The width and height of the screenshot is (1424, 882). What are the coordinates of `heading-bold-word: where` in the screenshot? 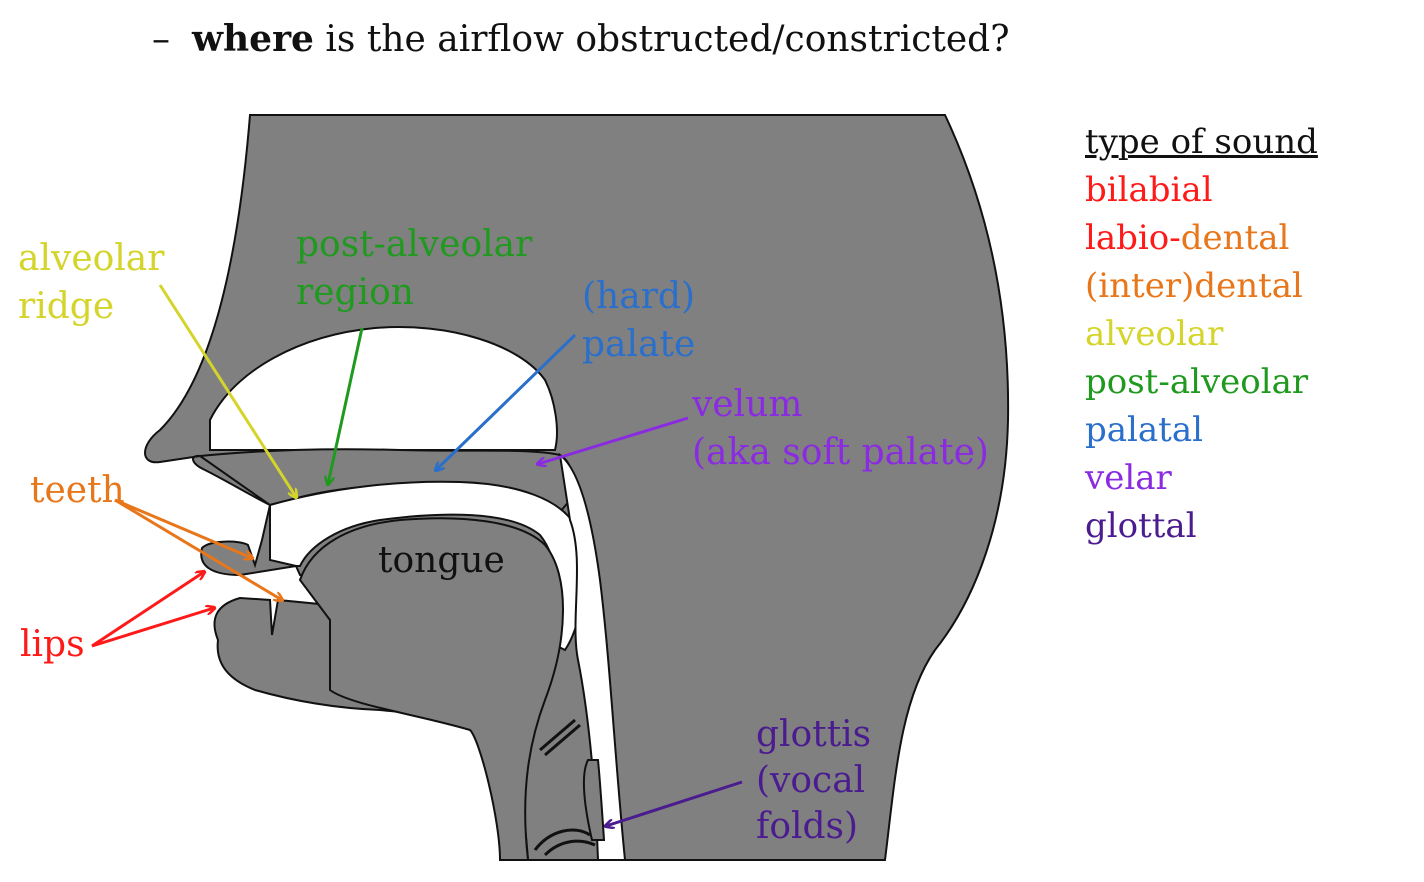 It's located at (253, 39).